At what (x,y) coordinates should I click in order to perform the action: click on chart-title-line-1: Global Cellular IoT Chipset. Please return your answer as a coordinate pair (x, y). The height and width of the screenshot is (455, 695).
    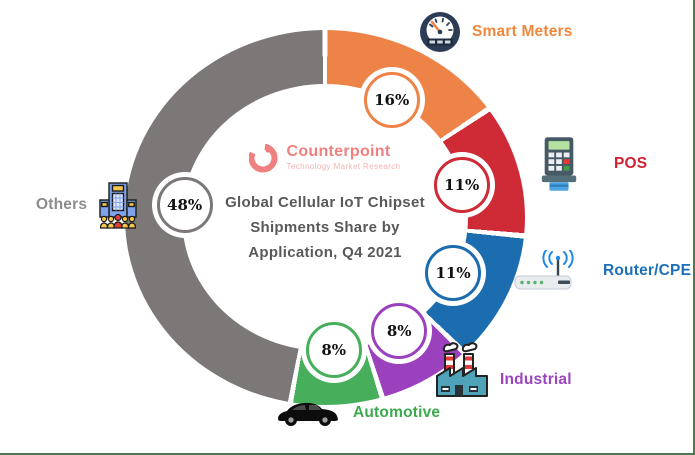
    Looking at the image, I should click on (325, 202).